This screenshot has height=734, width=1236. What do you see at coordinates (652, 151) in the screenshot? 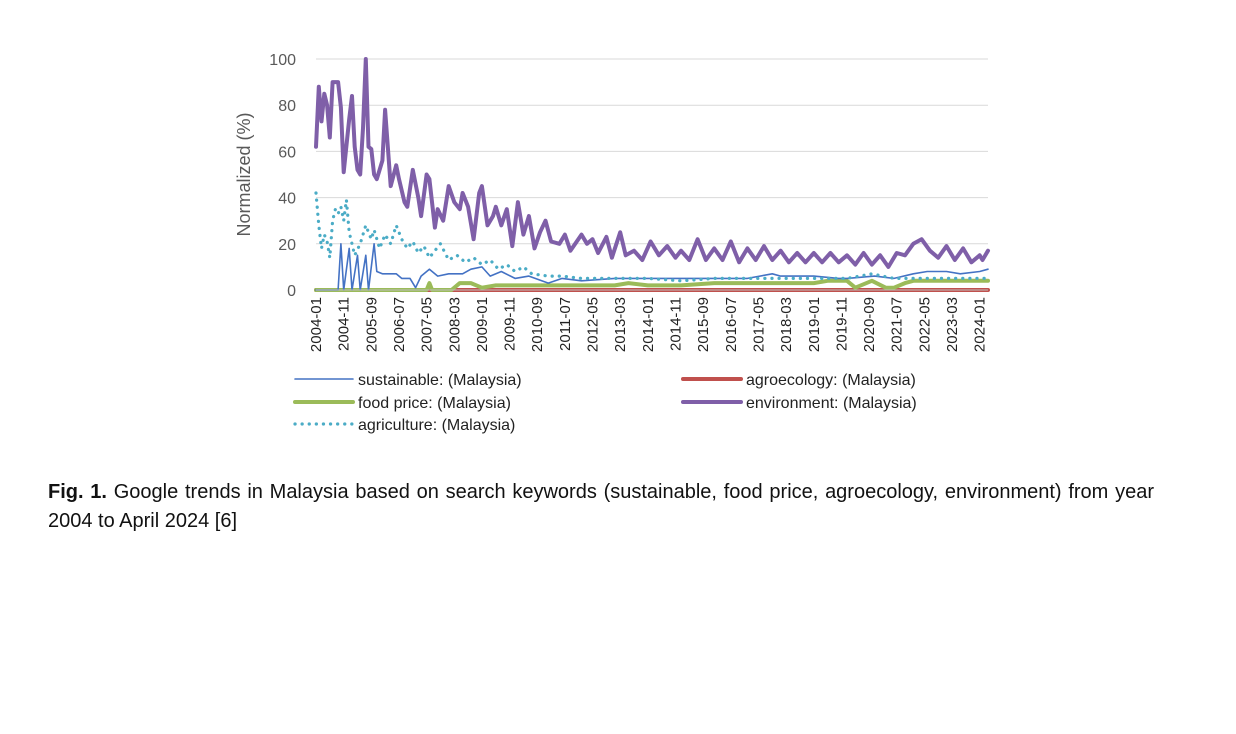
I see `gridlines` at bounding box center [652, 151].